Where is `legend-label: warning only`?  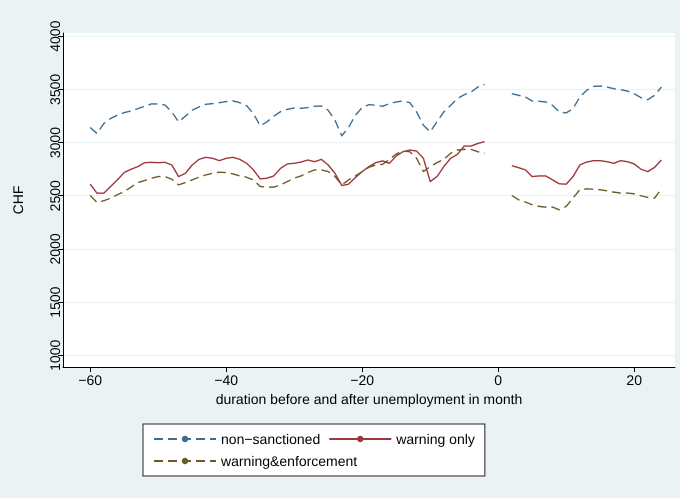 legend-label: warning only is located at coordinates (435, 439).